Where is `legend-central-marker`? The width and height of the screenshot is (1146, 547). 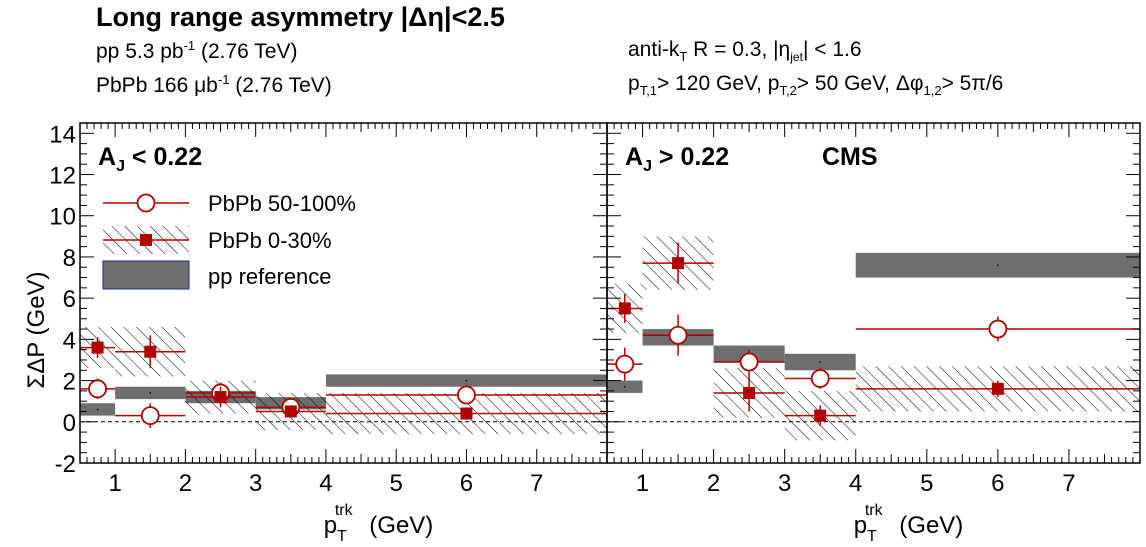 legend-central-marker is located at coordinates (146, 240).